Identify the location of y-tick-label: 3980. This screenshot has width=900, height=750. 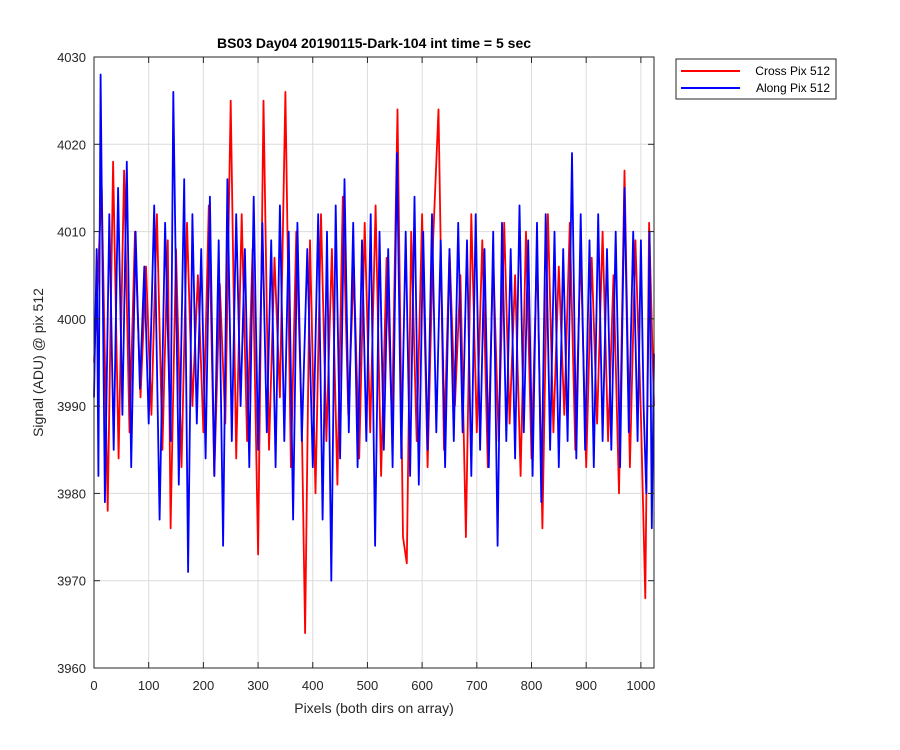
(71, 493).